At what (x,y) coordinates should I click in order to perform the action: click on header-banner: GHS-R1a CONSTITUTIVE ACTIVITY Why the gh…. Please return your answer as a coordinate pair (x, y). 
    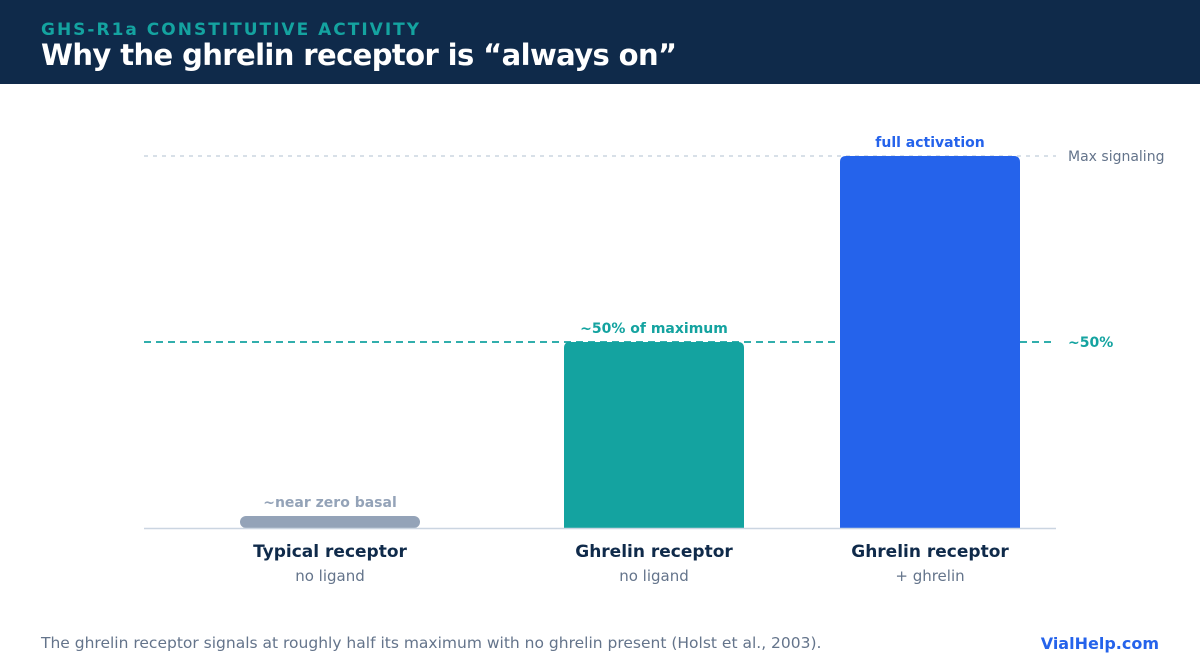
    Looking at the image, I should click on (600, 42).